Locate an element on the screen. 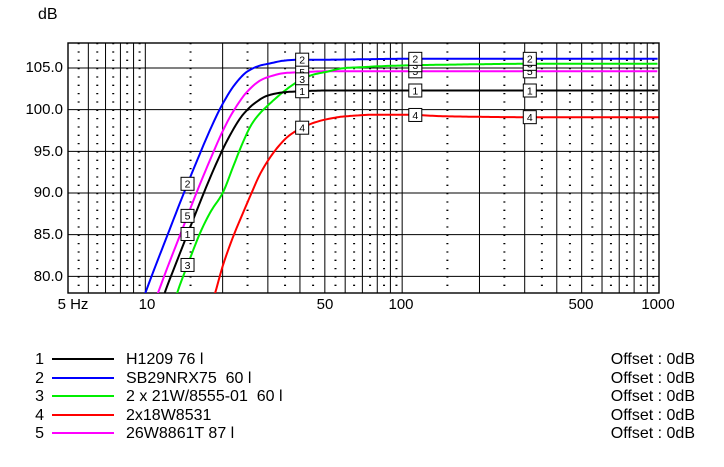  legend-item-number: 1 is located at coordinates (39, 359).